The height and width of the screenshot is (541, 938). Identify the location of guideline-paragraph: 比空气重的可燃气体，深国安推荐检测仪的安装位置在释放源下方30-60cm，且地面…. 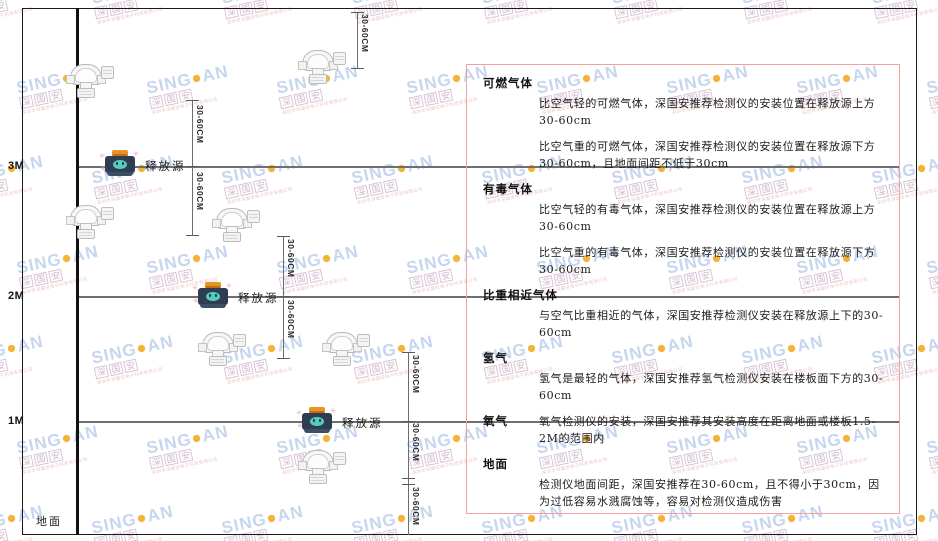
(707, 155).